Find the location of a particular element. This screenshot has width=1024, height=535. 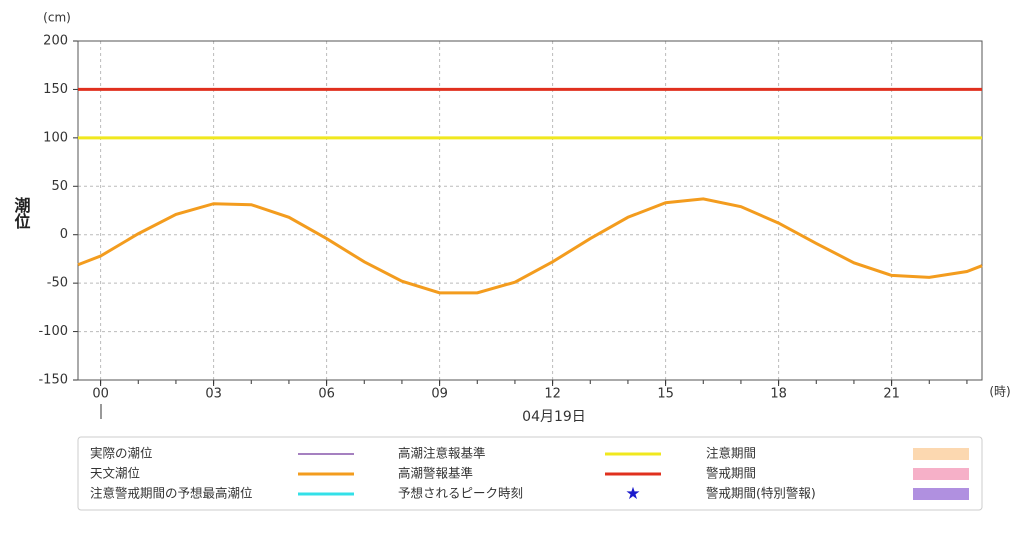

x-tick-label: 15 is located at coordinates (665, 394).